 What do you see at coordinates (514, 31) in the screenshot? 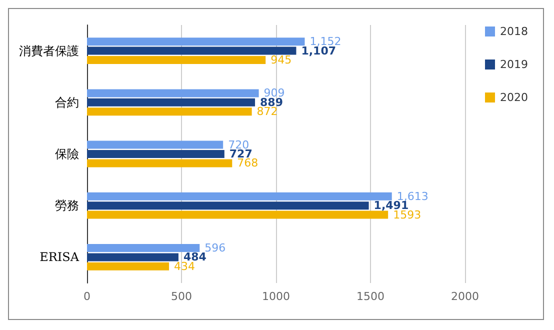
I see `legend-label: 2018` at bounding box center [514, 31].